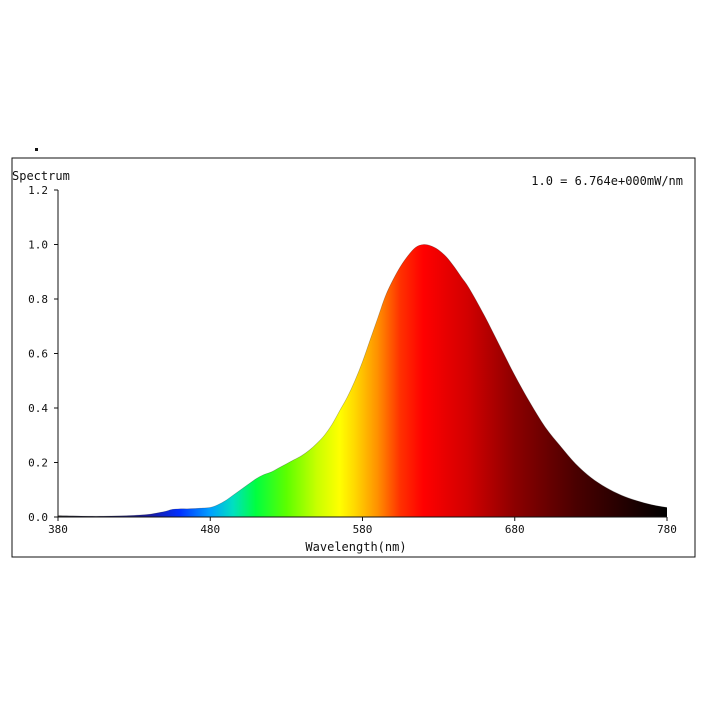 The image size is (720, 720). I want to click on panel-title: Spectrum, so click(41, 176).